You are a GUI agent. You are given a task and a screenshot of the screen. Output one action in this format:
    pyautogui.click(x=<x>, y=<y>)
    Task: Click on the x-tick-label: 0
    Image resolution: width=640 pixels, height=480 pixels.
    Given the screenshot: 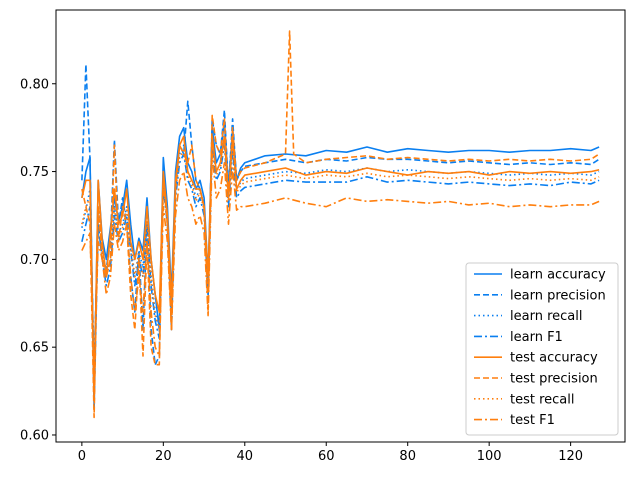 What is the action you would take?
    pyautogui.click(x=82, y=456)
    